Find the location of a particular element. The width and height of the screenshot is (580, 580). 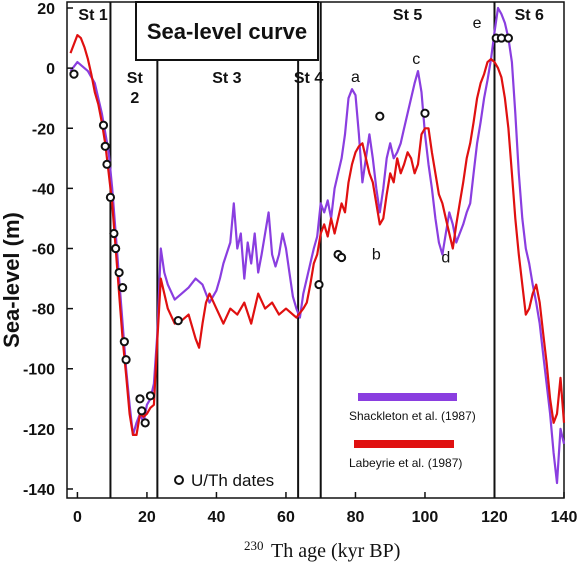

stage-label: St 1 is located at coordinates (92, 15).